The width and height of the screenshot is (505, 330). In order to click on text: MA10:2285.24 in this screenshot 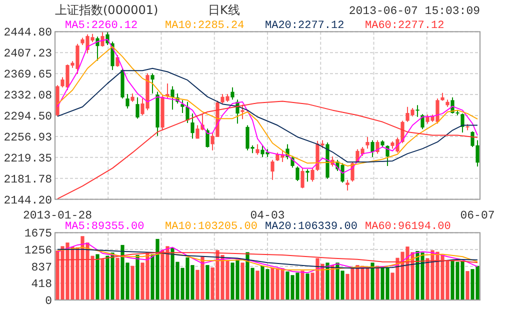, I will do `click(205, 26)`.